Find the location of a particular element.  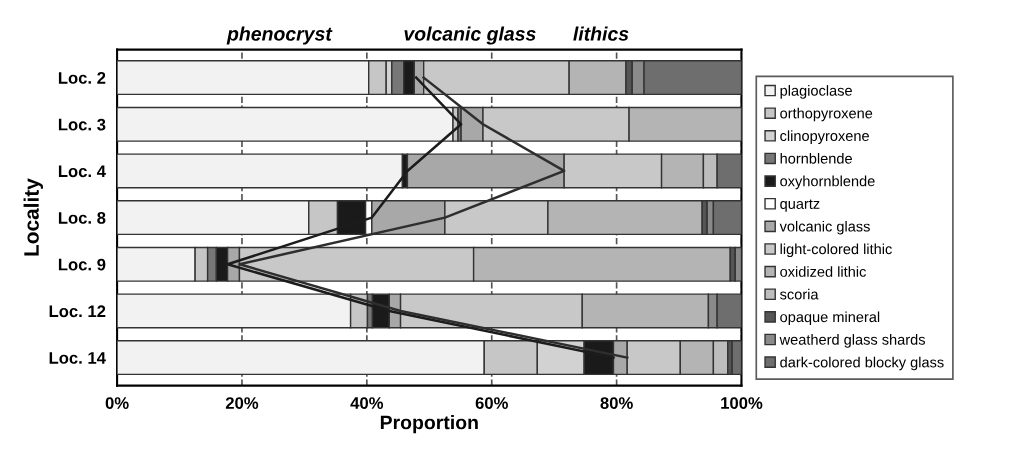

y-tick-label: Loc. 9 is located at coordinates (82, 264).